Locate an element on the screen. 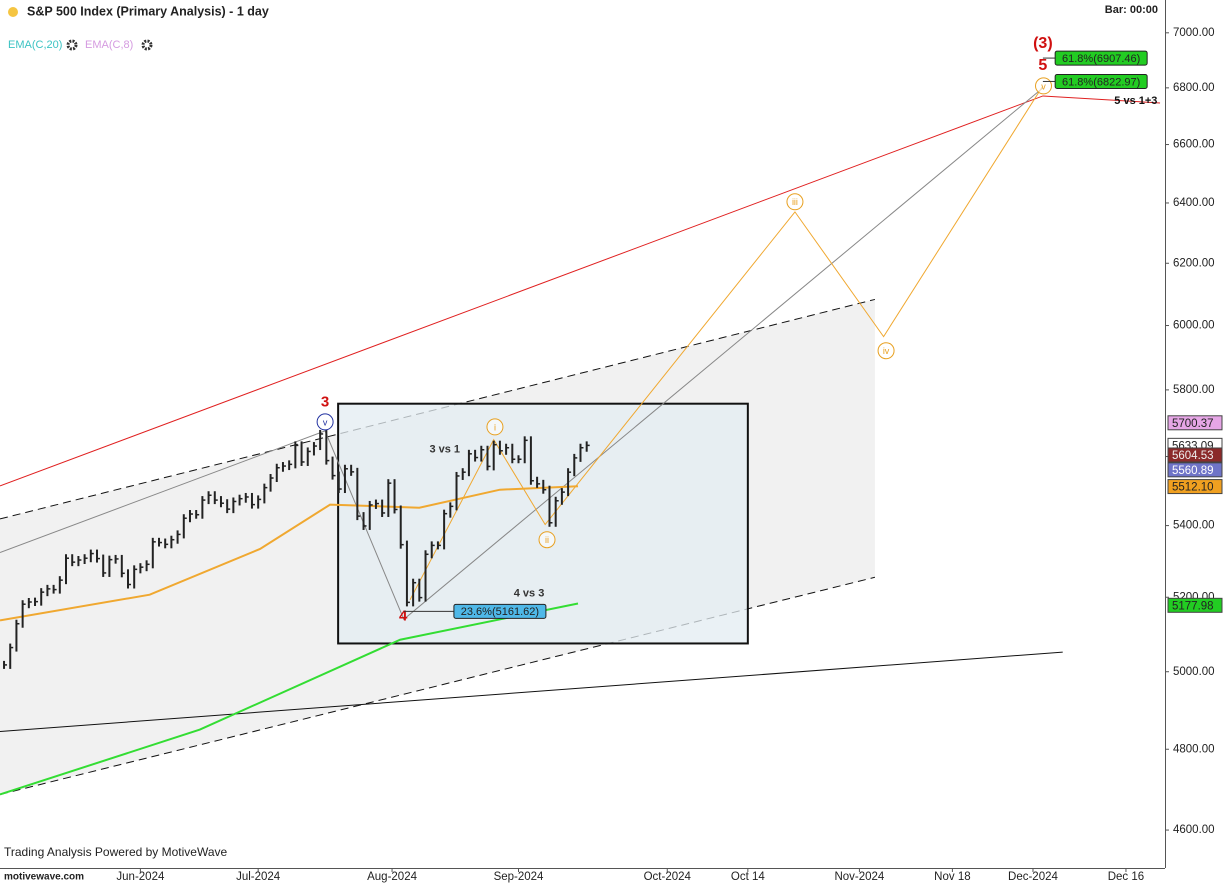 This screenshot has width=1223, height=884. bar-time: Bar: 00:00 is located at coordinates (1131, 10).